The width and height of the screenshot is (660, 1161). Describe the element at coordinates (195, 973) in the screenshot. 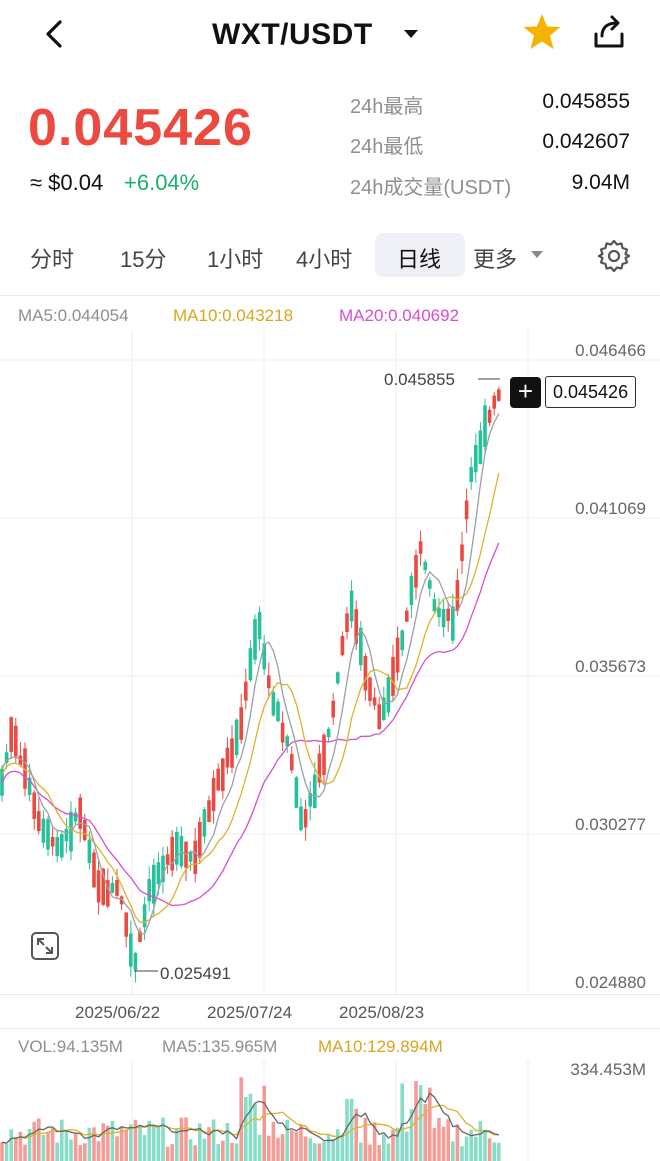

I see `low-marker-label: 0.025491` at that location.